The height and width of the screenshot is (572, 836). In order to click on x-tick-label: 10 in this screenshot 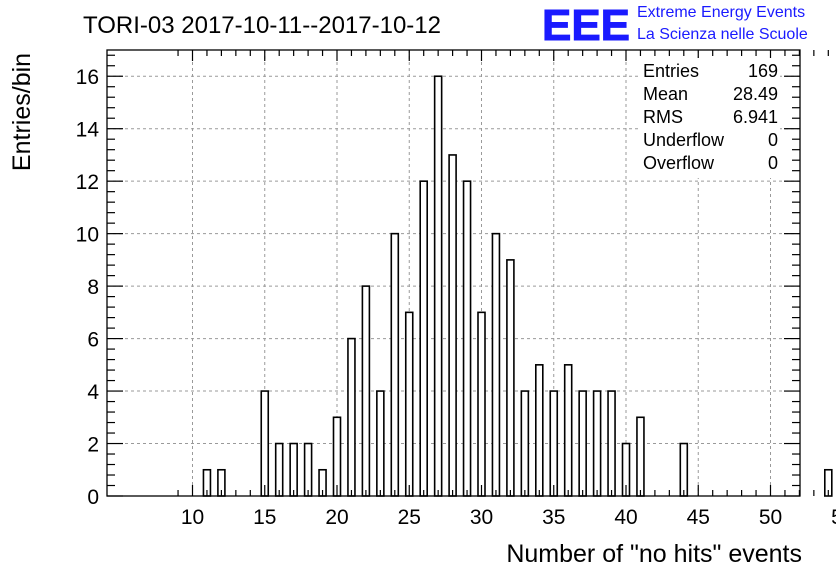, I will do `click(192, 517)`.